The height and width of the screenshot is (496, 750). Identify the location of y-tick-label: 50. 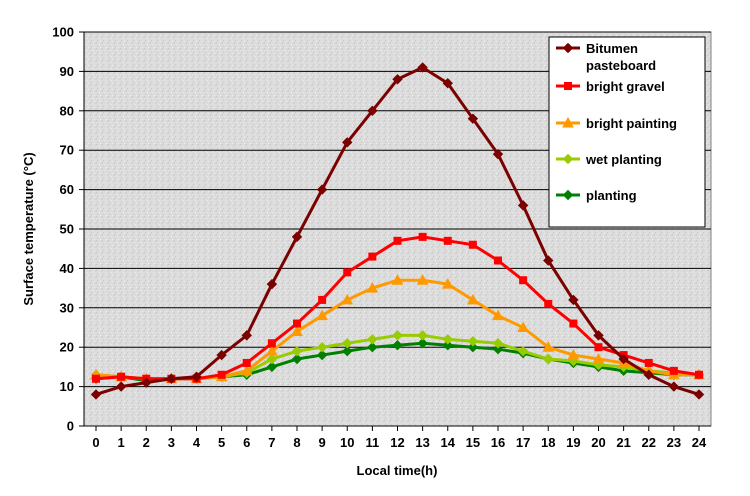
(67, 229).